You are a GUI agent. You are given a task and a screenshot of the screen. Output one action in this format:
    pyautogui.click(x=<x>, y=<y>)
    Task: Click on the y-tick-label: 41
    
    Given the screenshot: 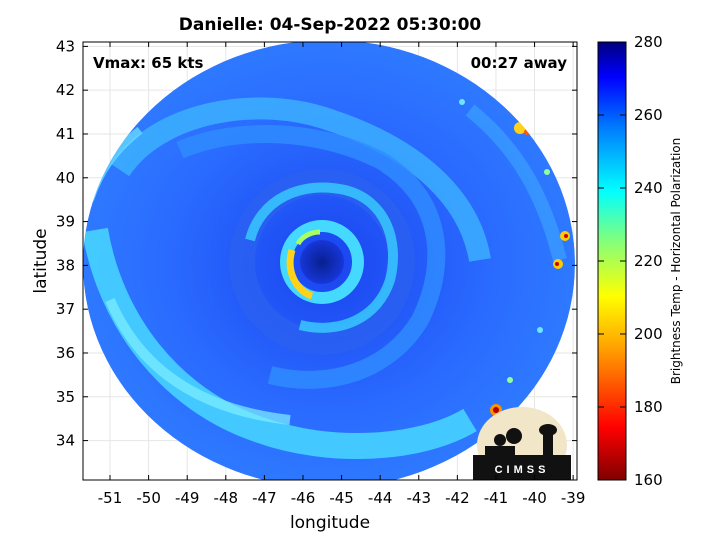 What is the action you would take?
    pyautogui.click(x=65, y=134)
    